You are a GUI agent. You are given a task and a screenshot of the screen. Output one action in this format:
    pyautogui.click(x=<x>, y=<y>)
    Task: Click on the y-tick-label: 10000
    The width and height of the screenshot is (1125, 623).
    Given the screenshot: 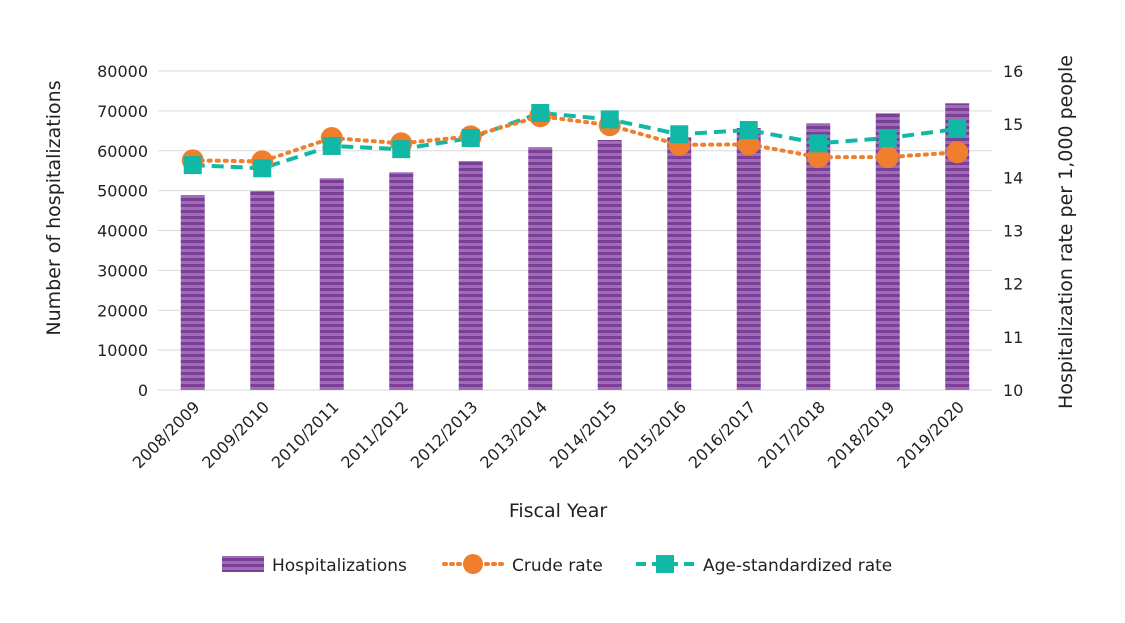 What is the action you would take?
    pyautogui.click(x=122, y=350)
    